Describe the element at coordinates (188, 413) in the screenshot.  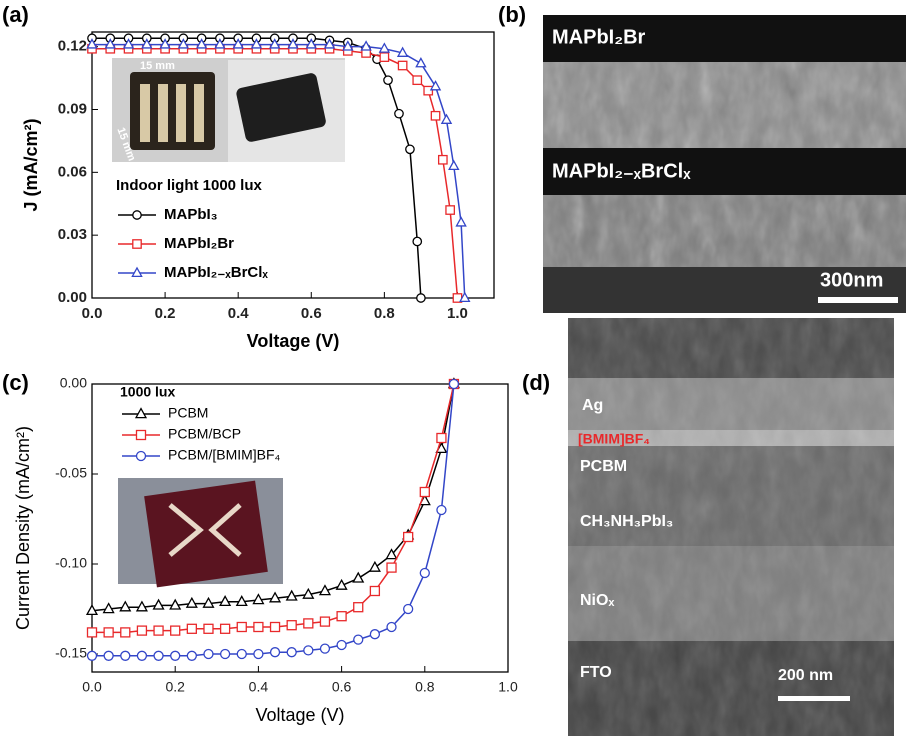
I see `legend-label: PCBM` at that location.